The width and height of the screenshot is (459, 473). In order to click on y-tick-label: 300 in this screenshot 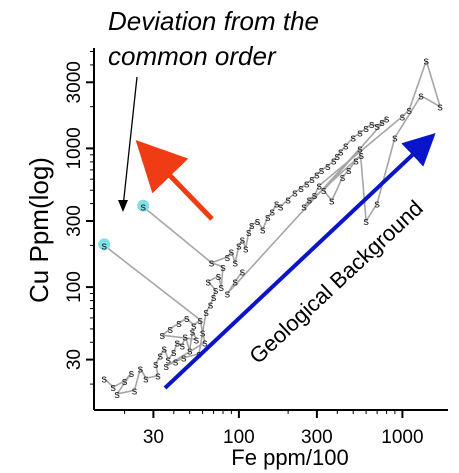, I will do `click(74, 221)`.